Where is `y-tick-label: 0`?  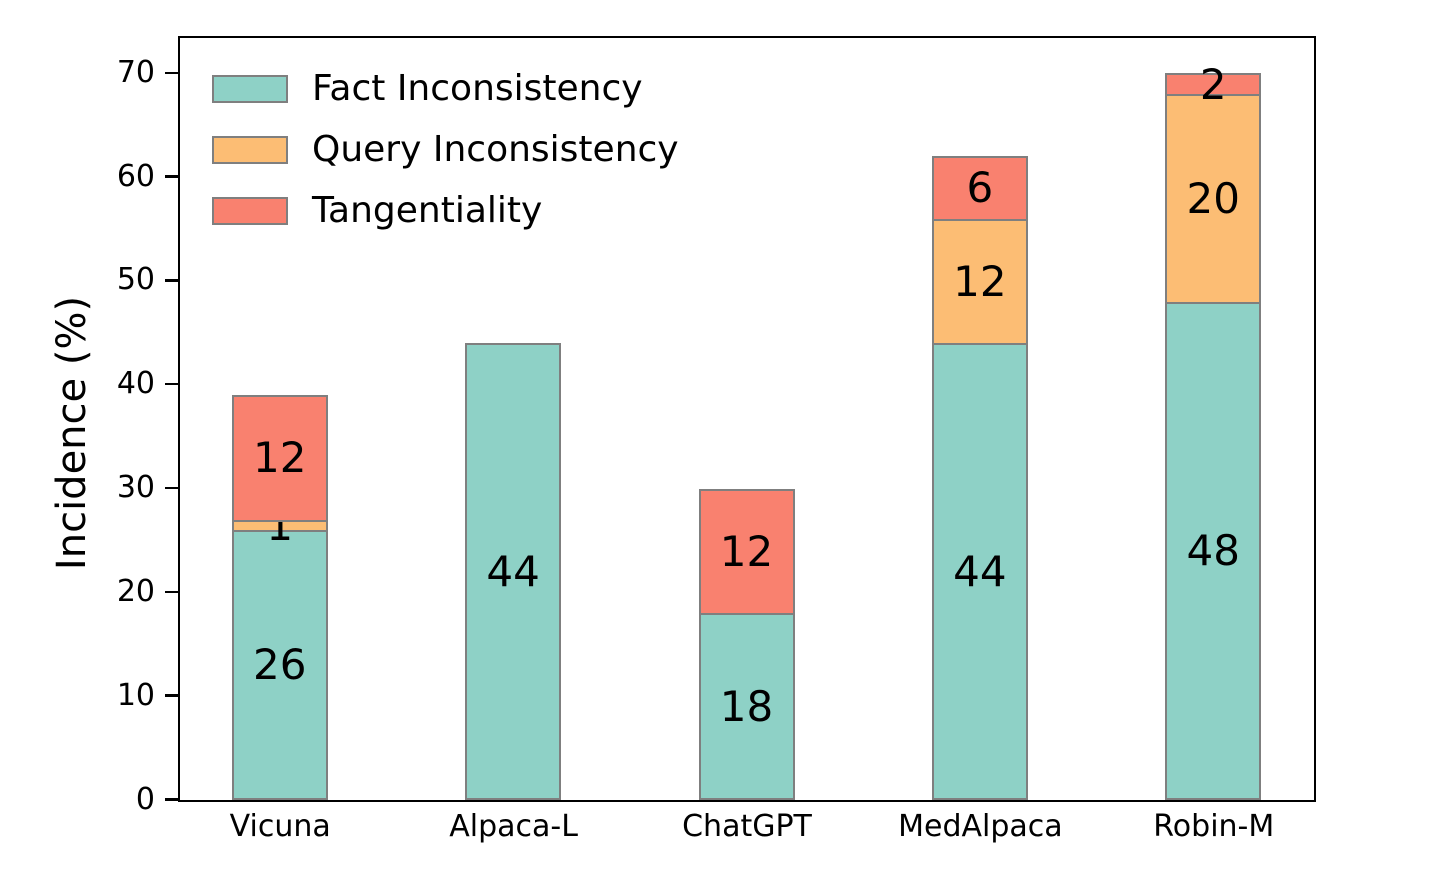 y-tick-label: 0 is located at coordinates (145, 799).